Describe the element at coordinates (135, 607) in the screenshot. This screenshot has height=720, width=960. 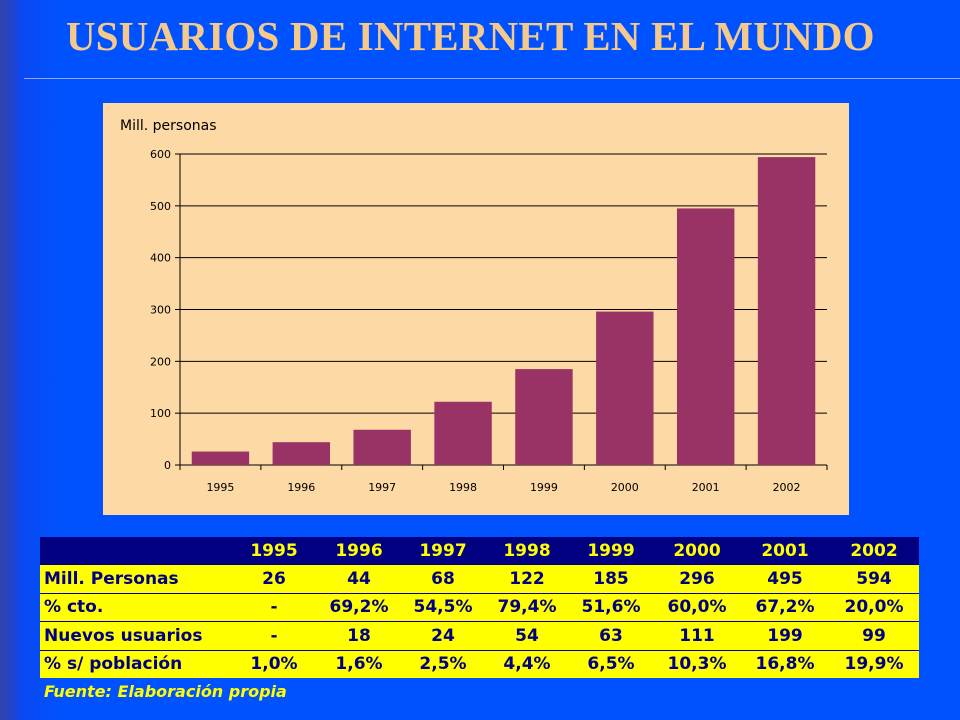
I see `table-row-label: % cto.` at that location.